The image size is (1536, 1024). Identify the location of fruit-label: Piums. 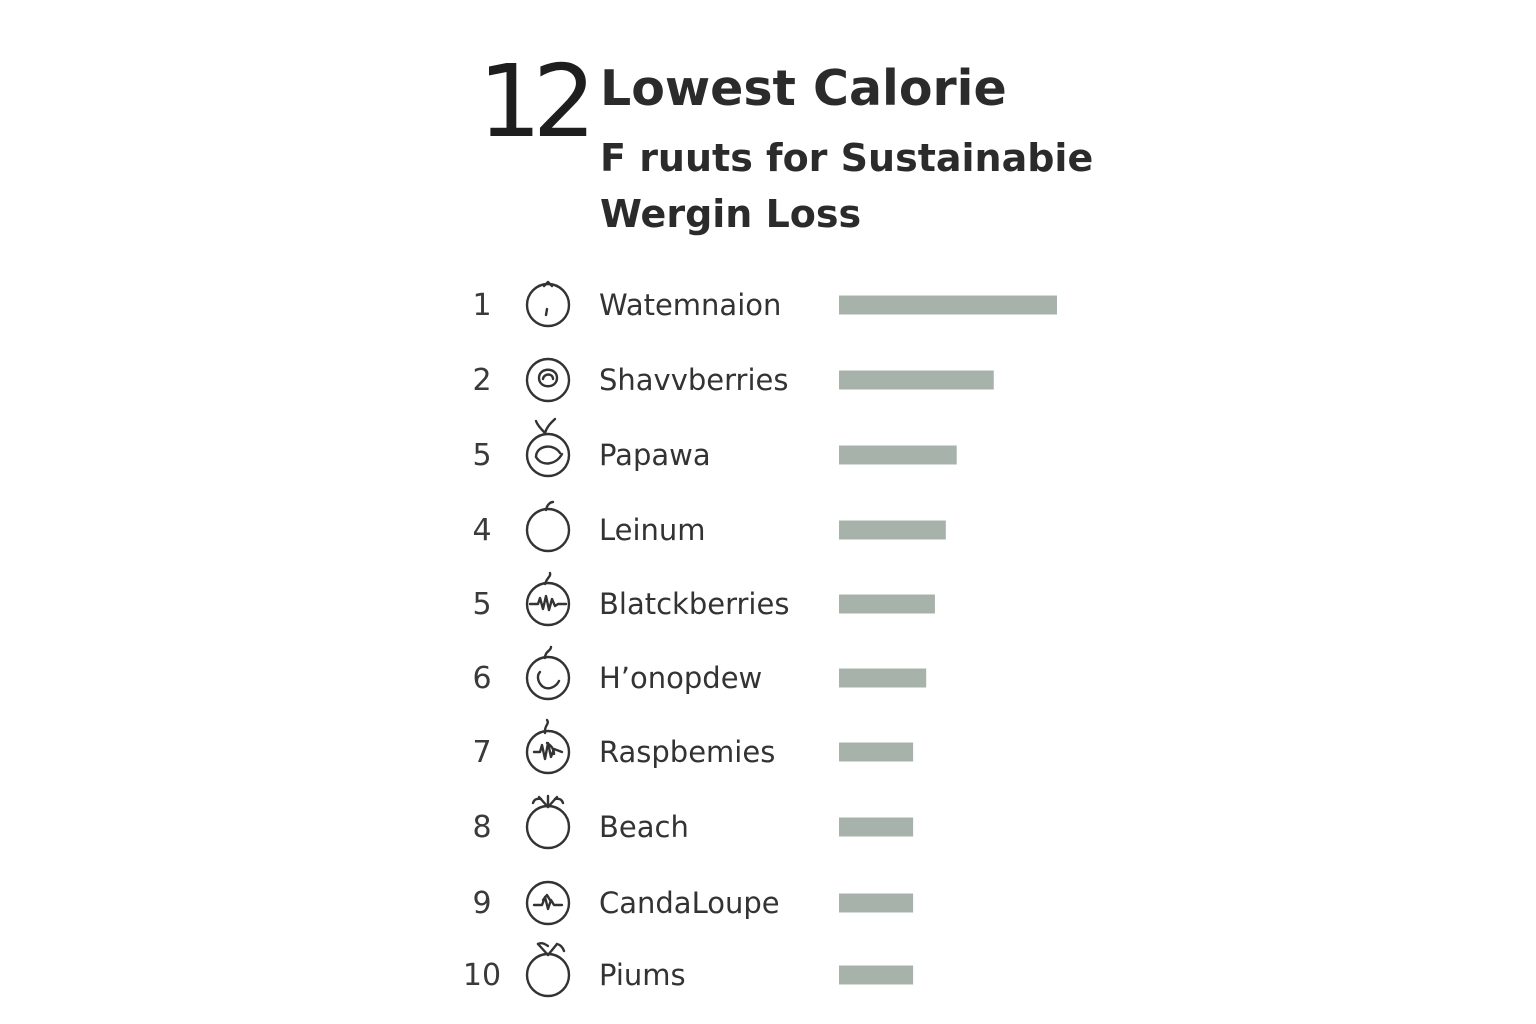
(642, 975).